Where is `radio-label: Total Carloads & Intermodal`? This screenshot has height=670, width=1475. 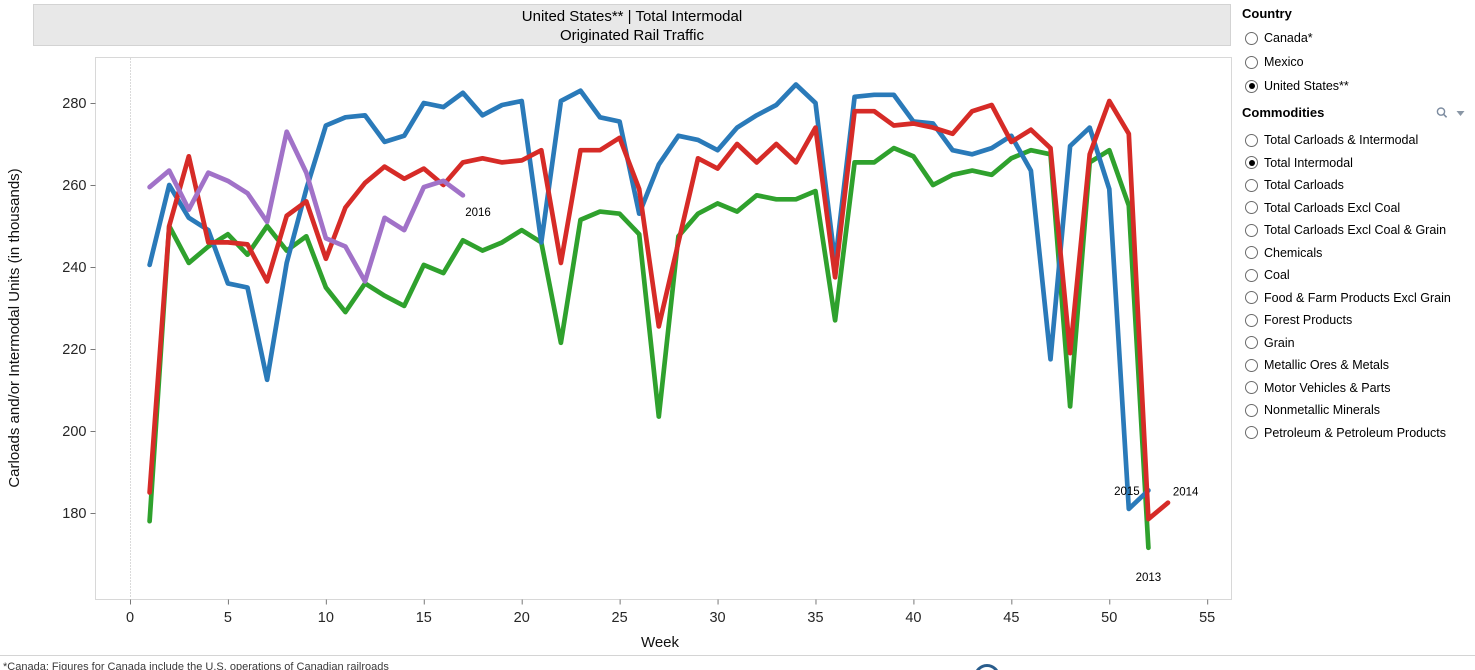
radio-label: Total Carloads & Intermodal is located at coordinates (1341, 140).